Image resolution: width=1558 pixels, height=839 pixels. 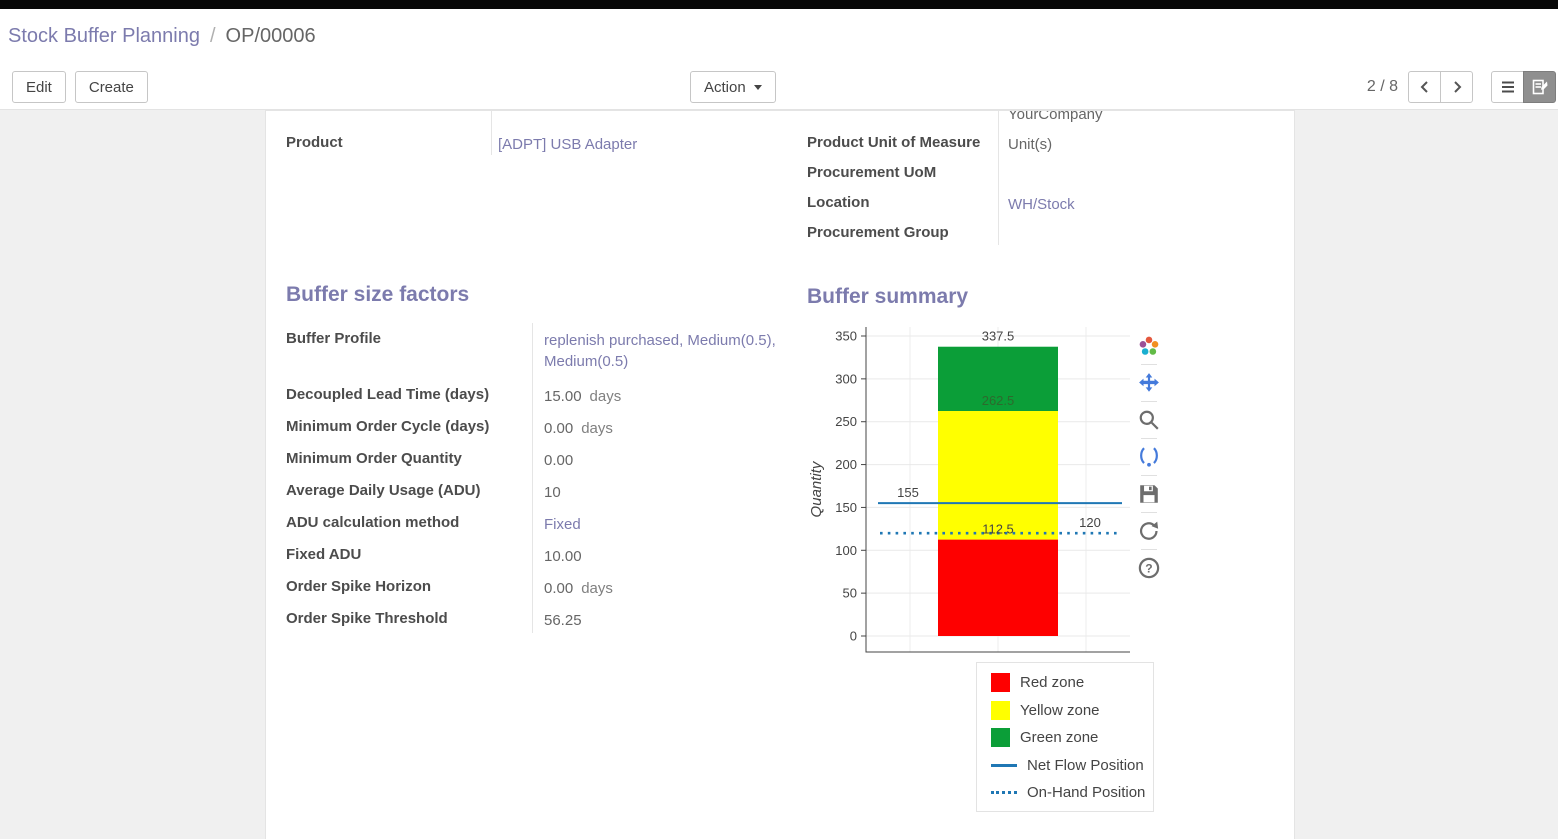 What do you see at coordinates (563, 620) in the screenshot?
I see `spike-threshold-value: 56.25` at bounding box center [563, 620].